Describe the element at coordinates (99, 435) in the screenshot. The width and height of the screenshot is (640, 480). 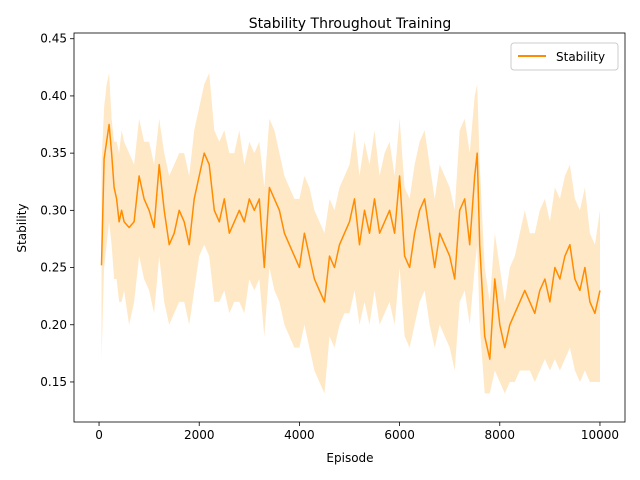
I see `x-tick-label: 0` at that location.